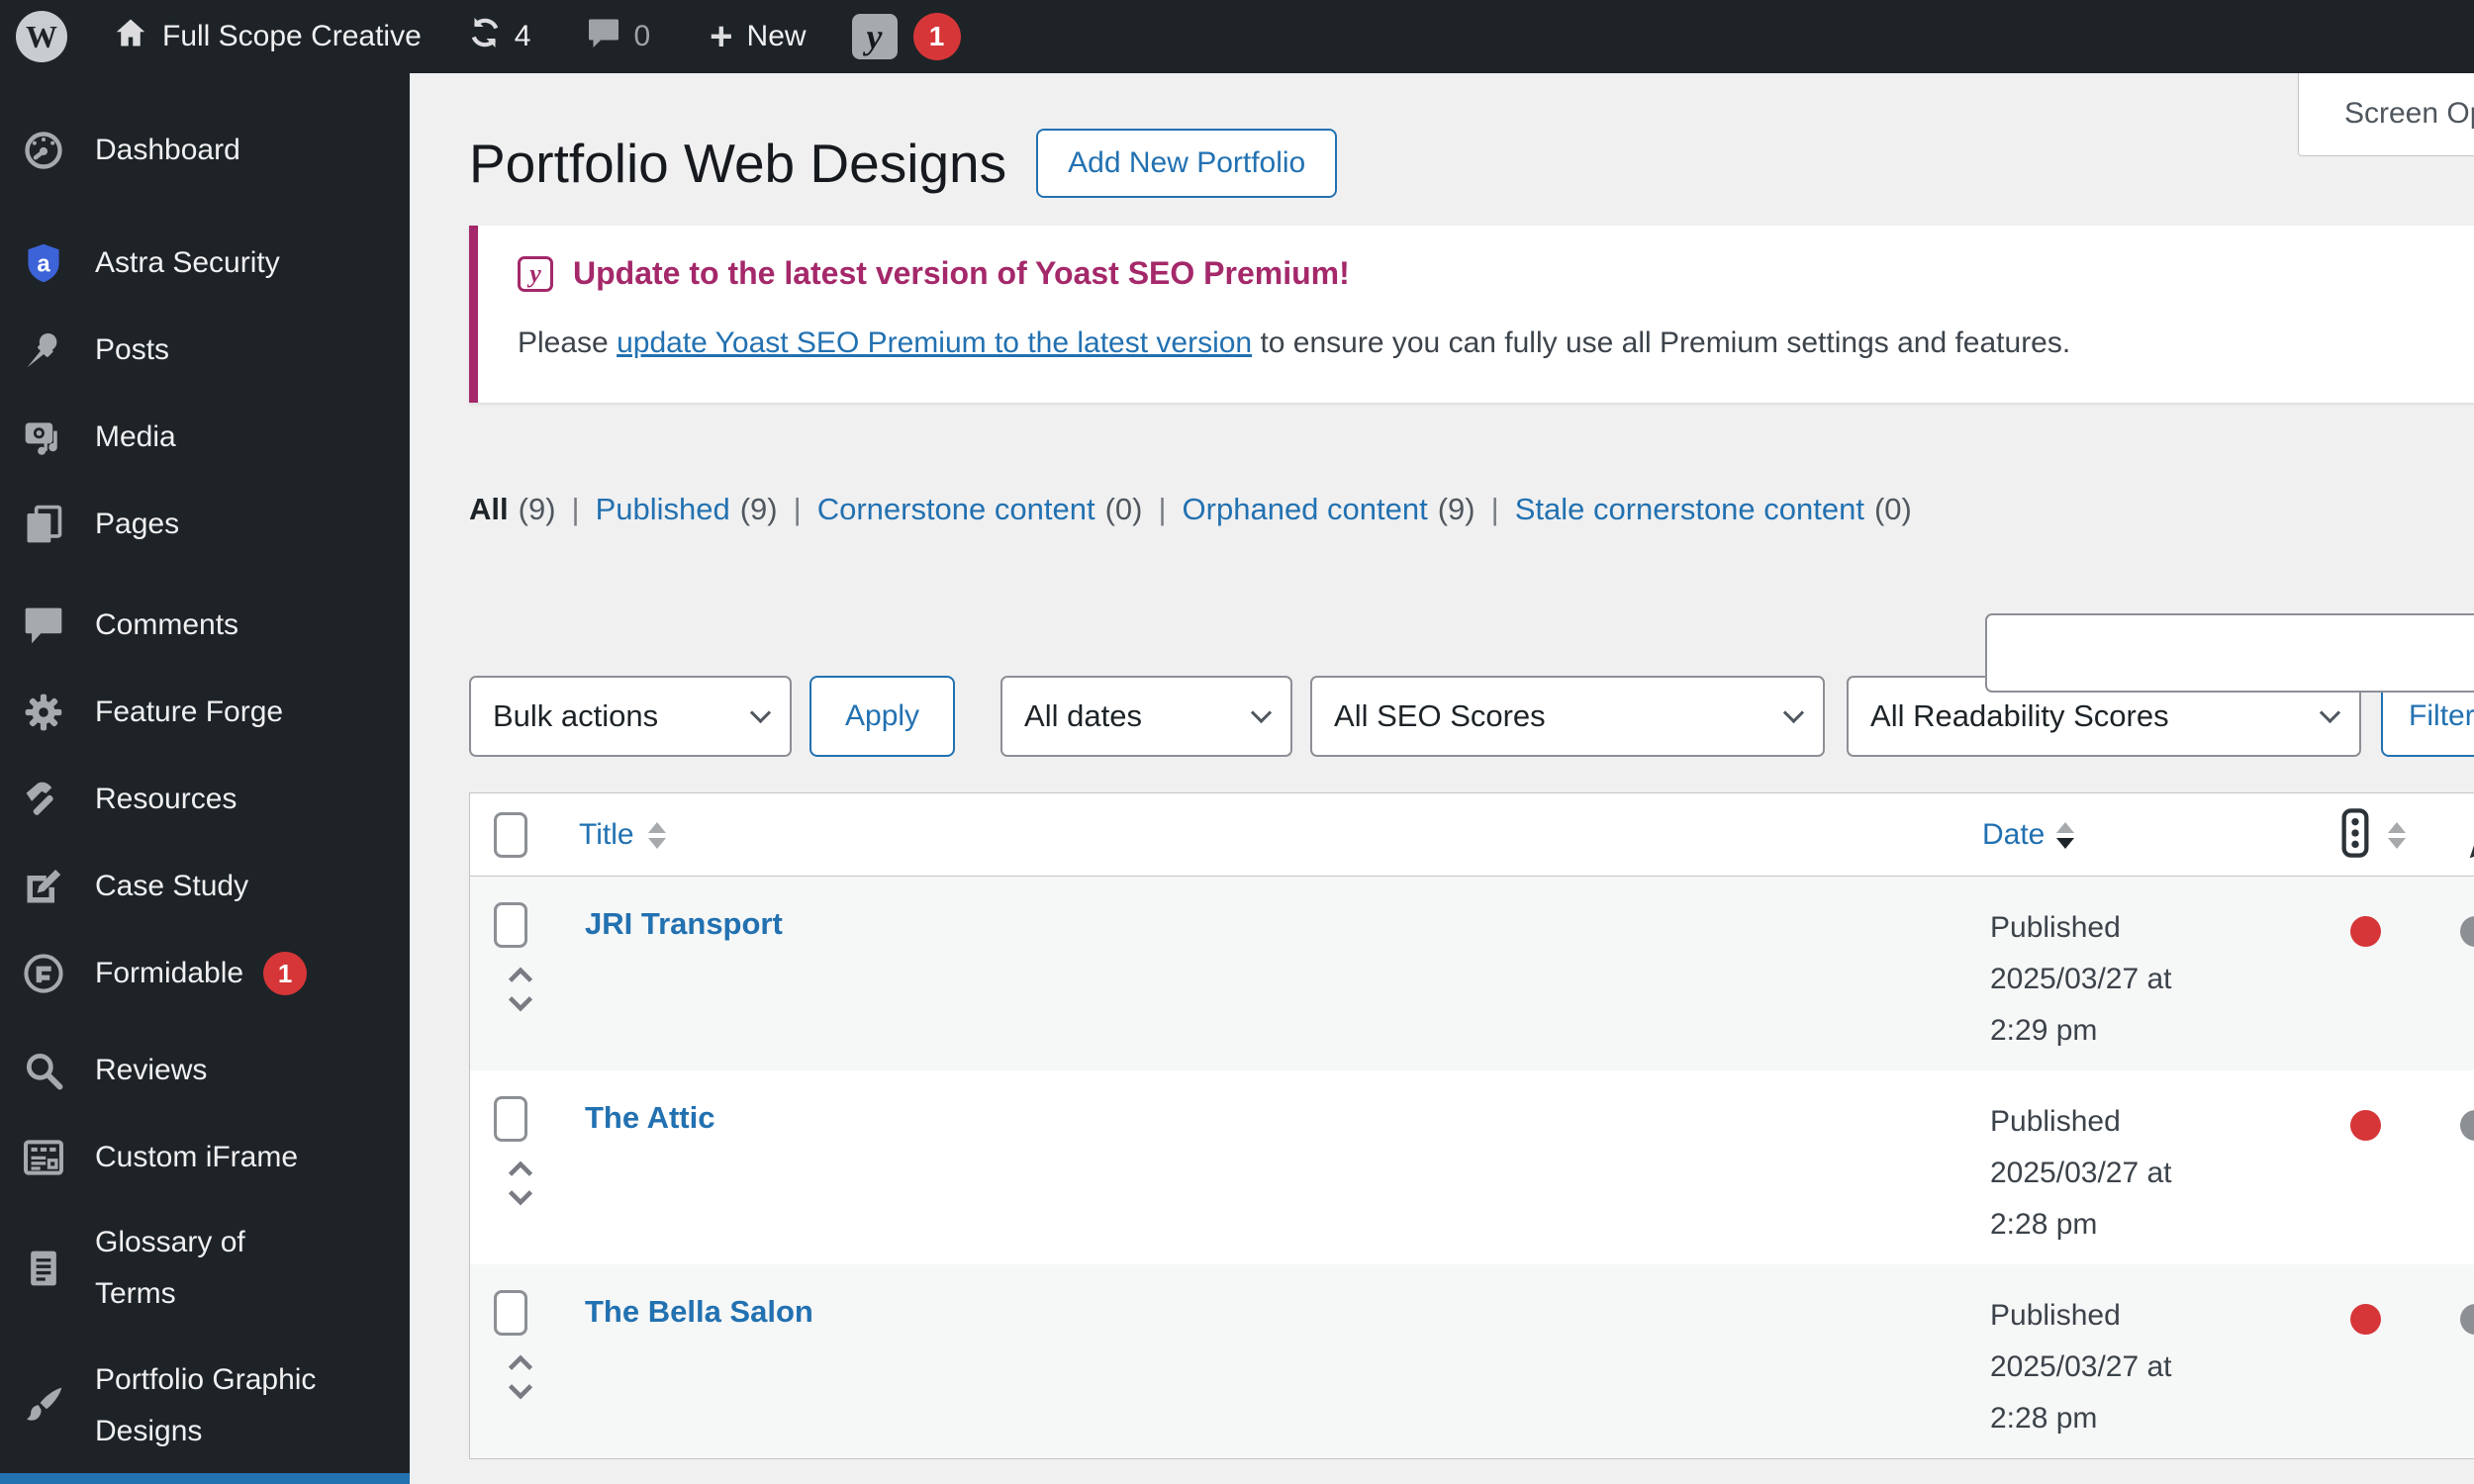  What do you see at coordinates (1689, 509) in the screenshot?
I see `view-stale-cornerstone-link: Stale cornerstone content` at bounding box center [1689, 509].